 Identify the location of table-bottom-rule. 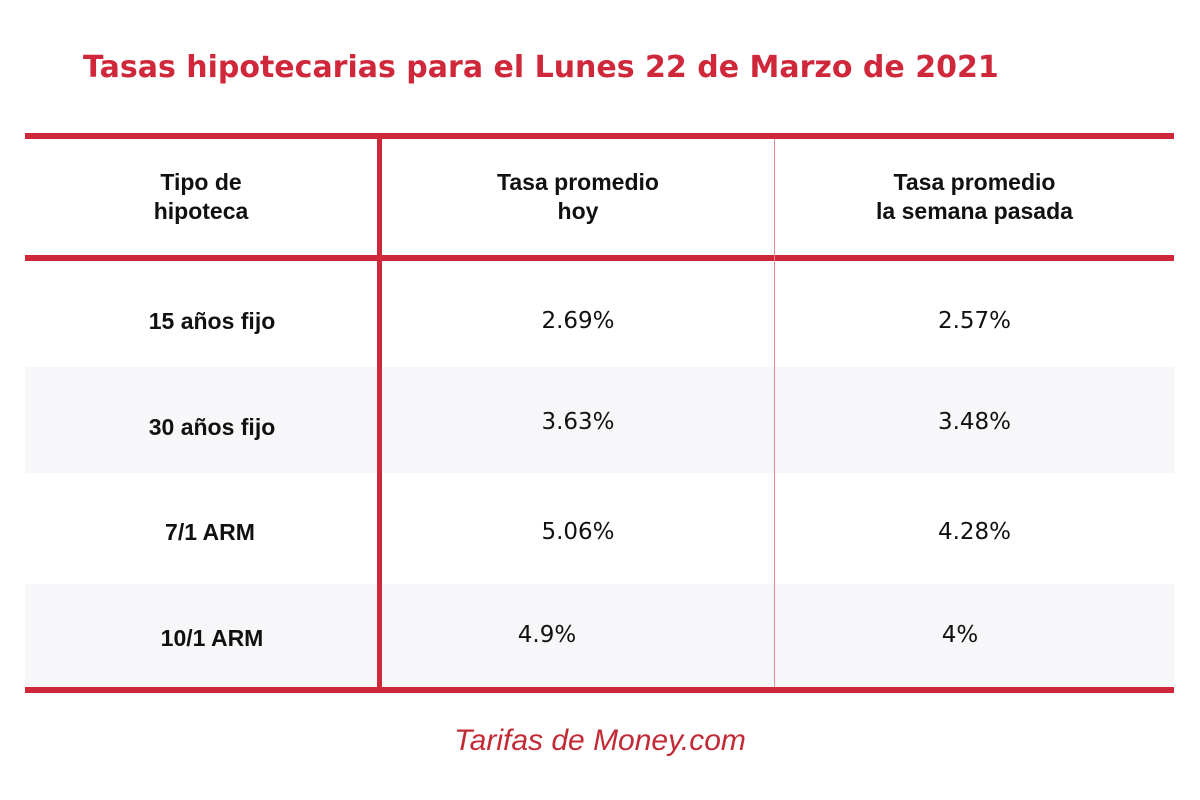
(599, 690).